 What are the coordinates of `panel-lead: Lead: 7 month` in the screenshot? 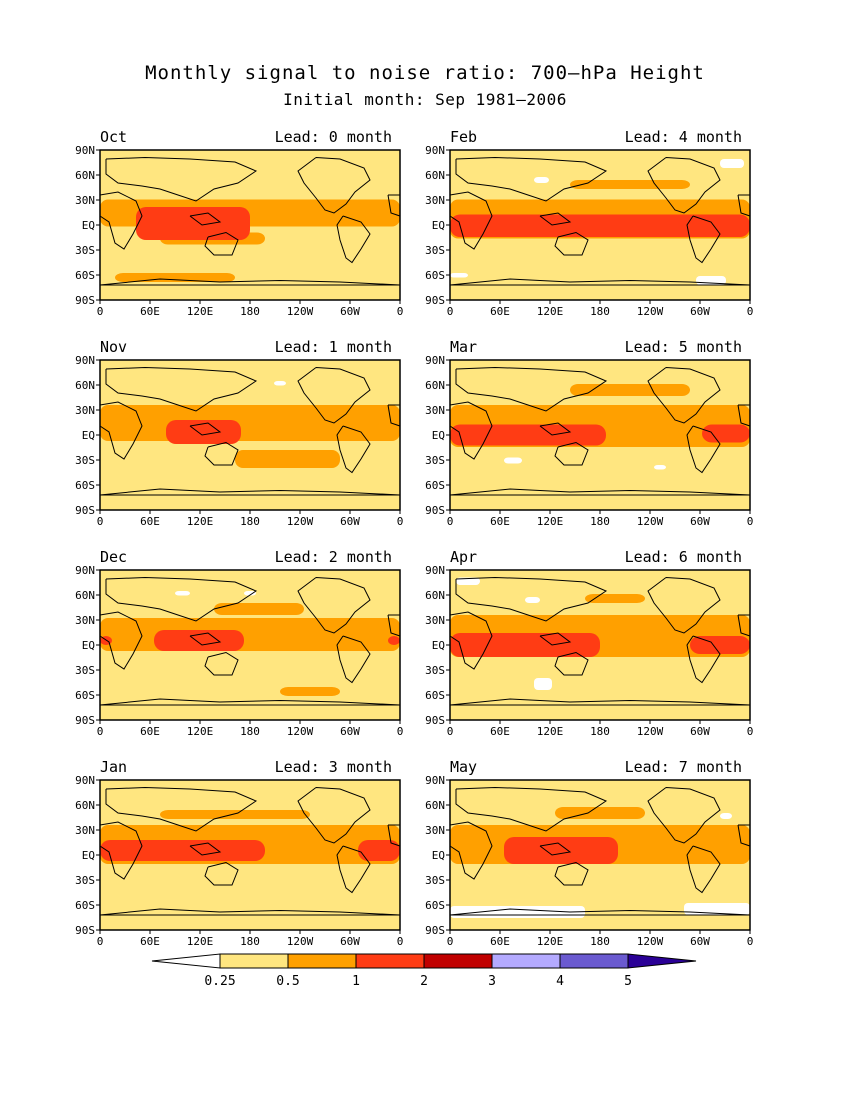 It's located at (683, 767).